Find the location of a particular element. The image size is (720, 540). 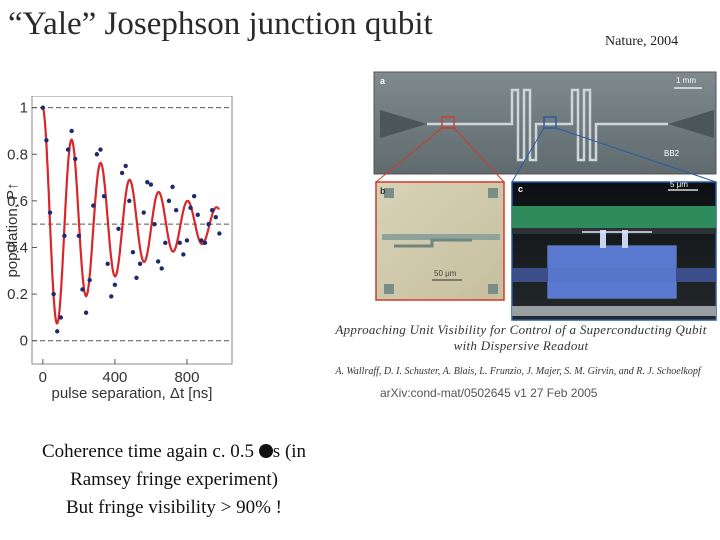

panel-c-scale: 5 μm is located at coordinates (679, 184).